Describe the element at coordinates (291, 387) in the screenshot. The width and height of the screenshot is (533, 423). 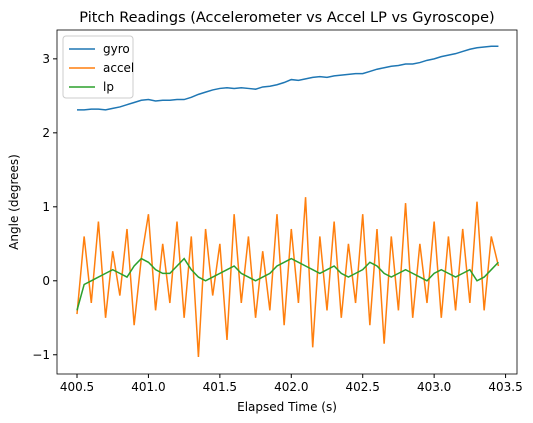
I see `x-tick-label: 402.0` at that location.